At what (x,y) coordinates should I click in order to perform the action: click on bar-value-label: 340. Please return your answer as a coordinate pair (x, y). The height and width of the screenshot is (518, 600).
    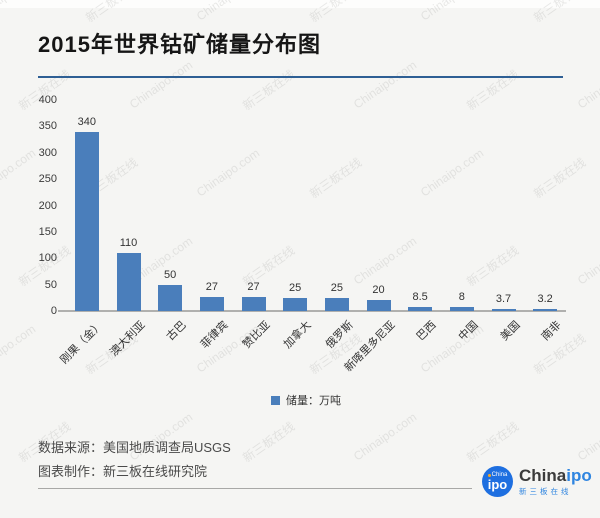
    Looking at the image, I should click on (86, 121).